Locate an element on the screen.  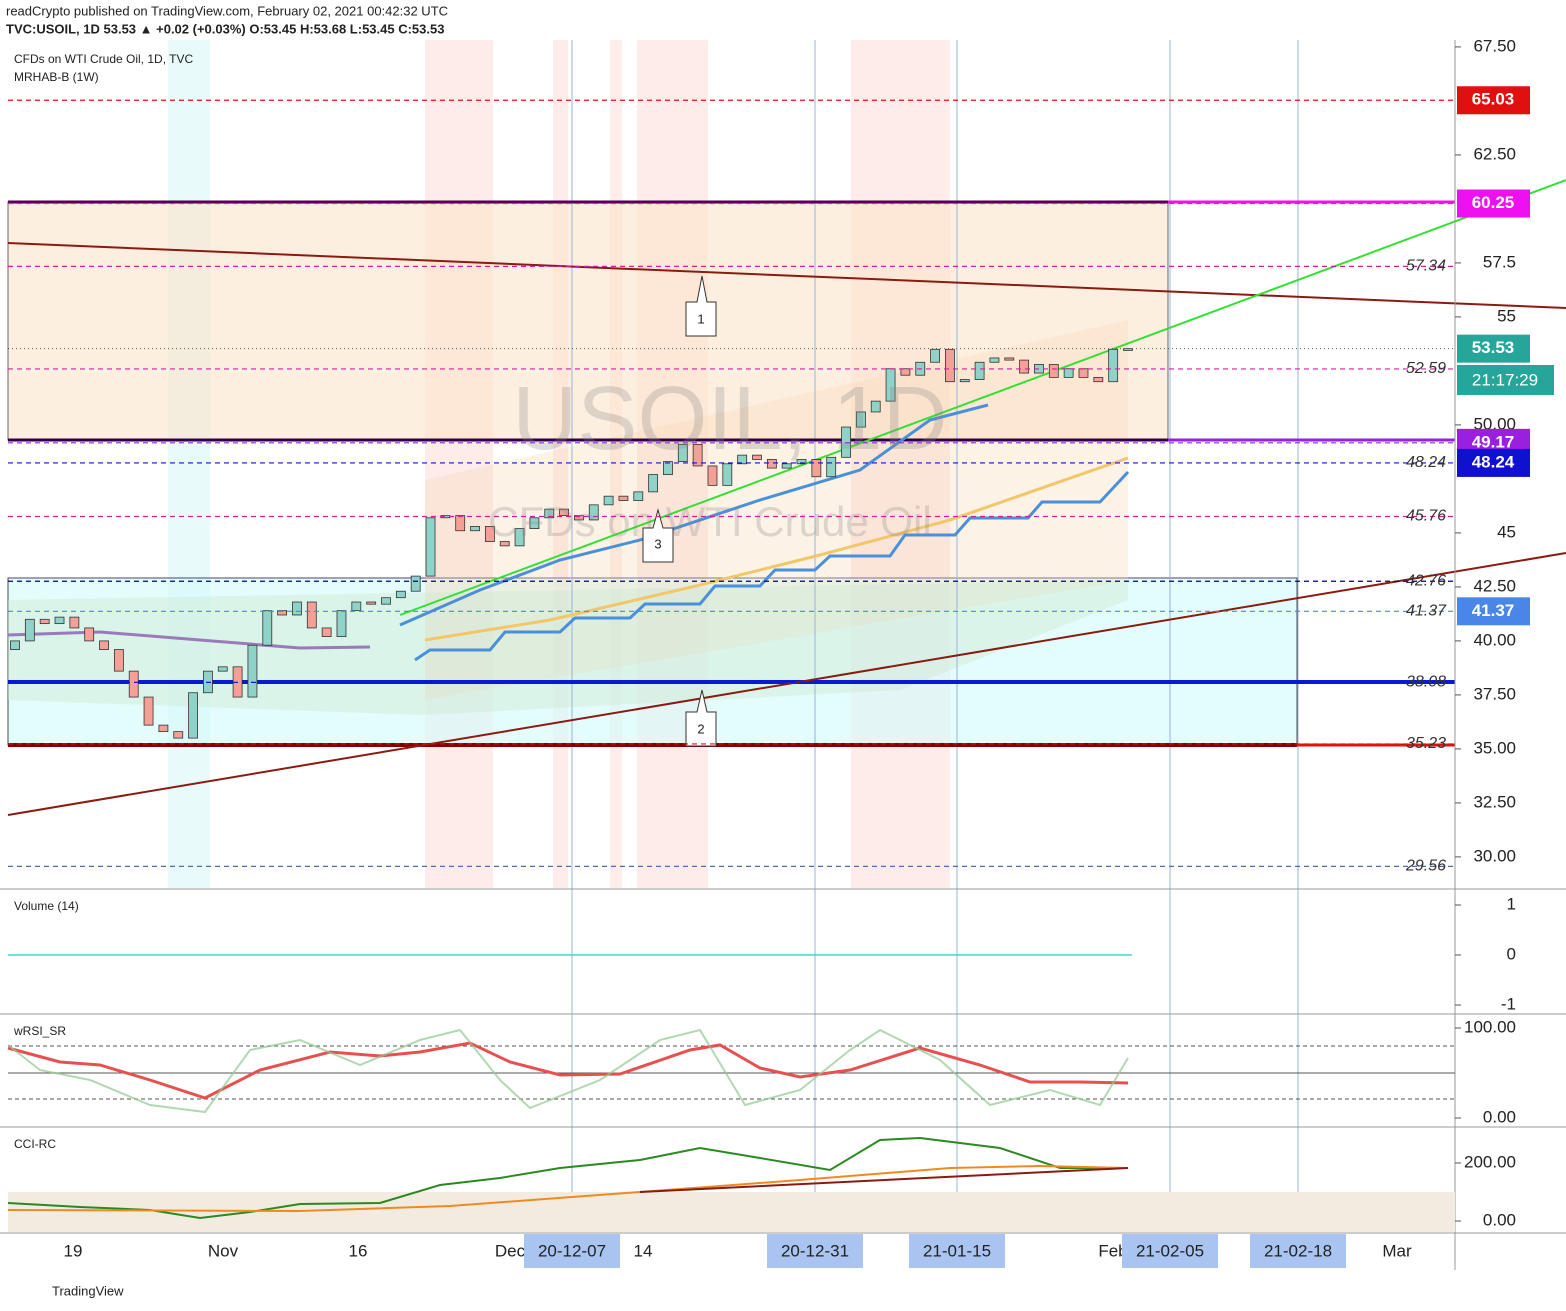
cci-band is located at coordinates (731, 1212).